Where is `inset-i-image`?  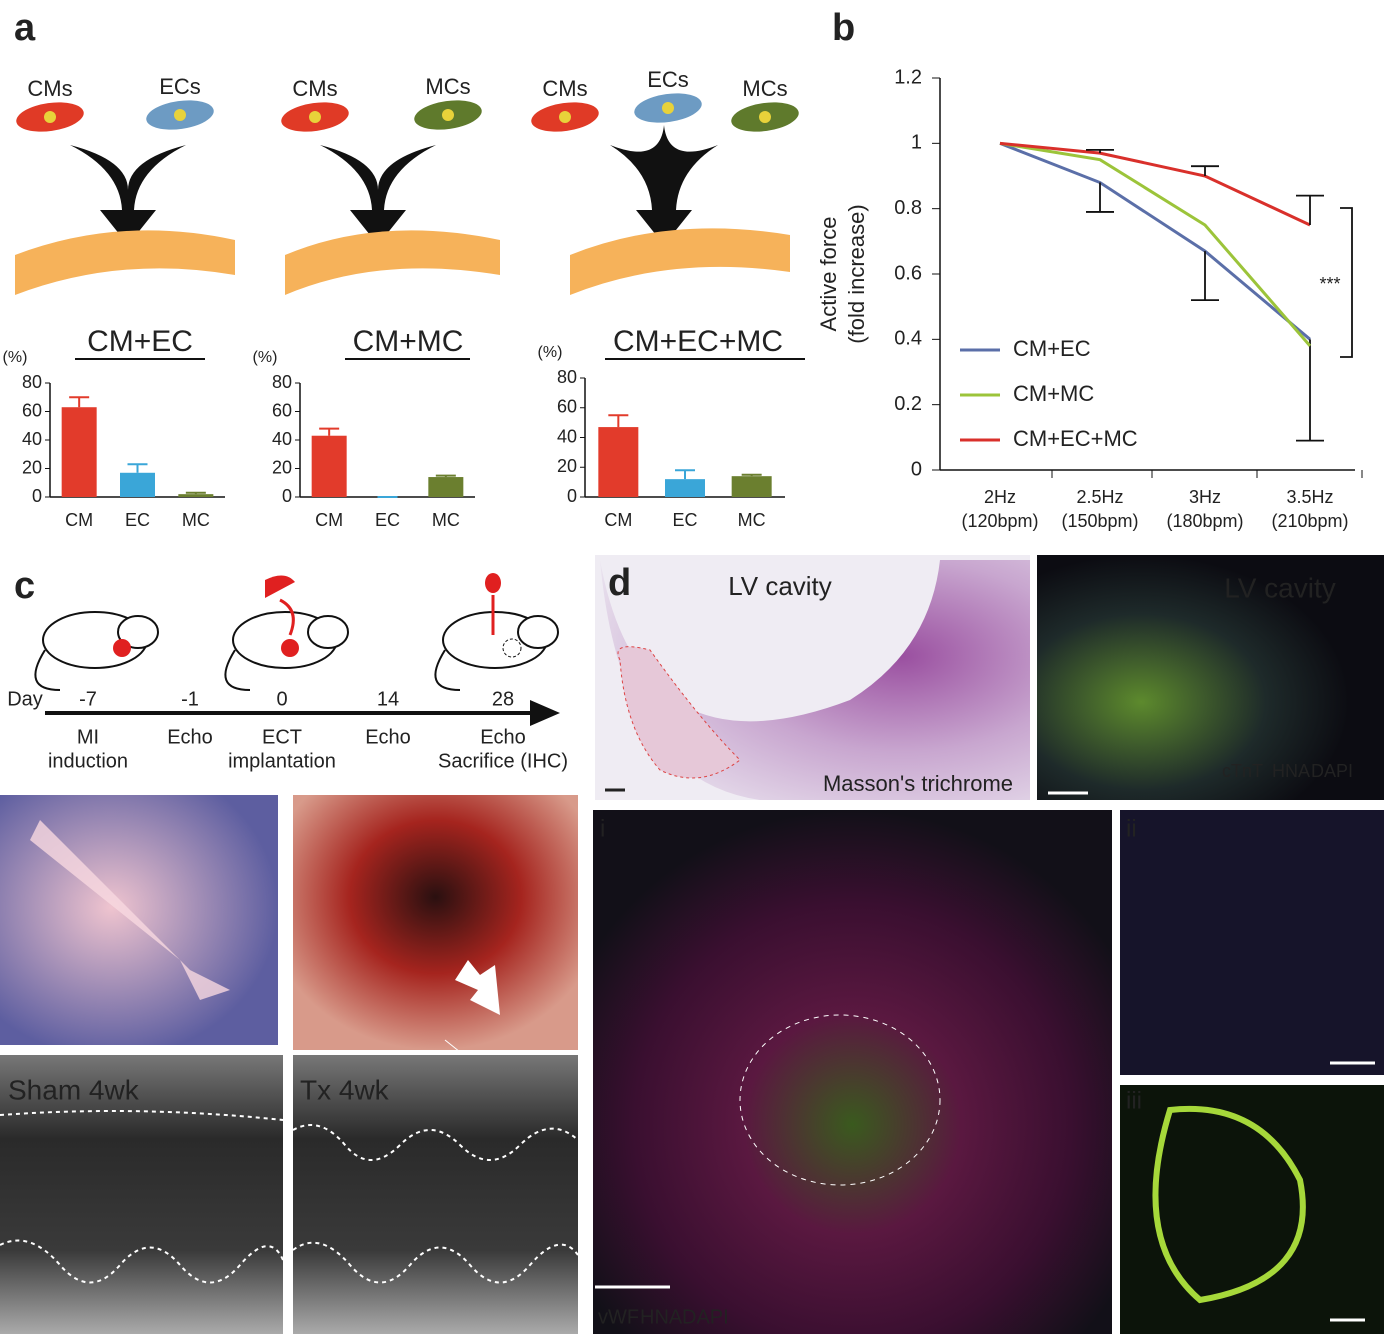 inset-i-image is located at coordinates (852, 1072).